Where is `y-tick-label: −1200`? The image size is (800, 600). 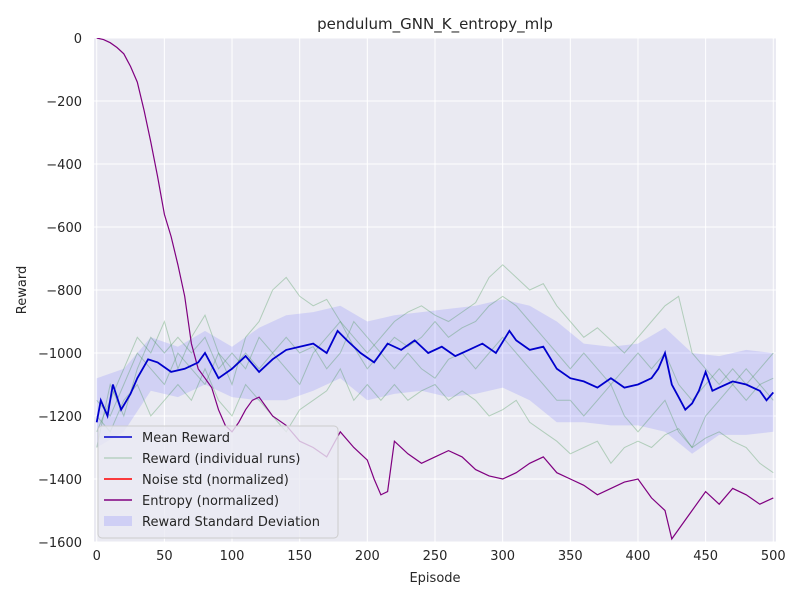 y-tick-label: −1200 is located at coordinates (60, 417).